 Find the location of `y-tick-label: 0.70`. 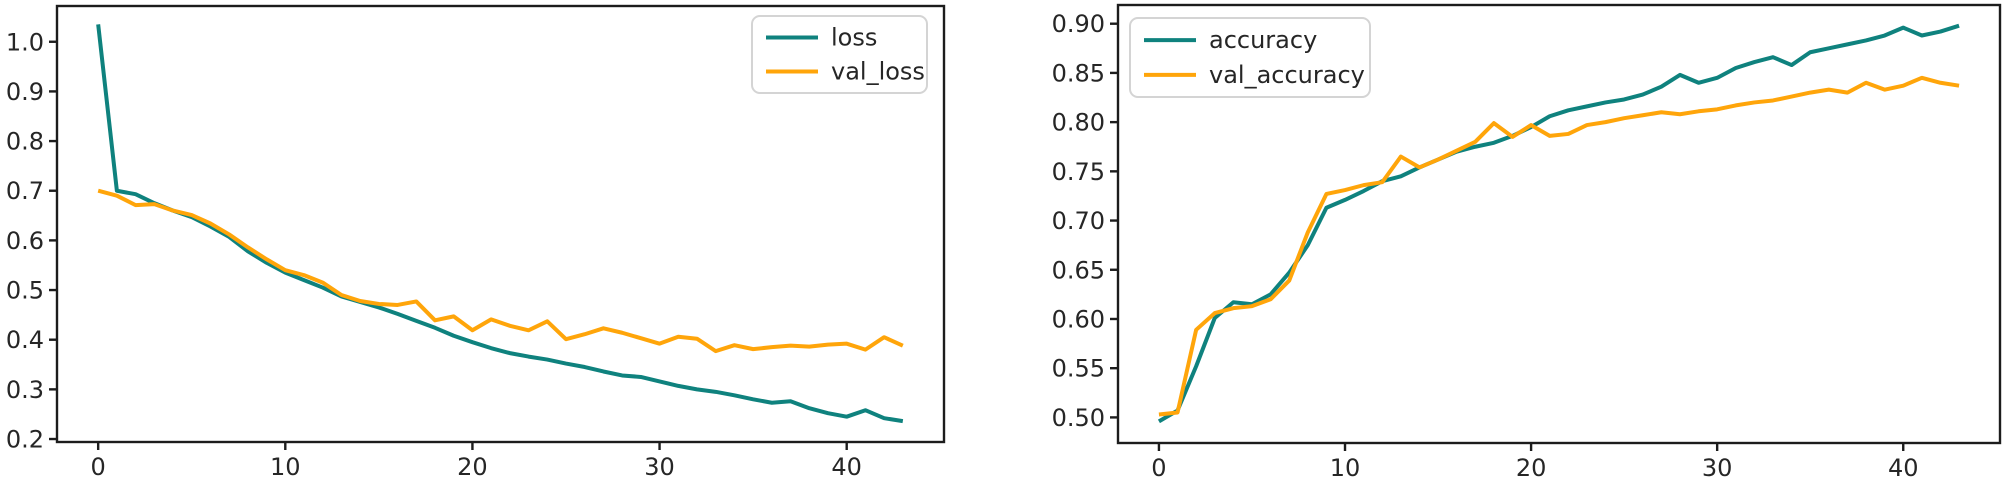

y-tick-label: 0.70 is located at coordinates (1078, 221).